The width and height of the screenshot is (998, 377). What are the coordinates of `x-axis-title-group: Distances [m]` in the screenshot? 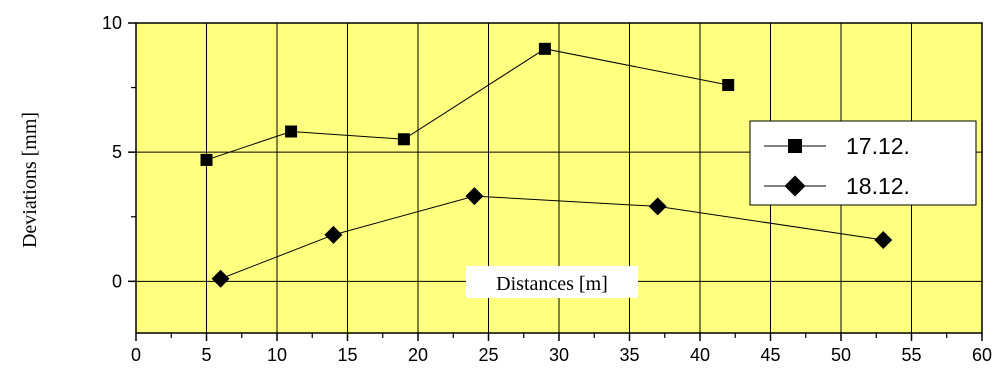 It's located at (552, 282).